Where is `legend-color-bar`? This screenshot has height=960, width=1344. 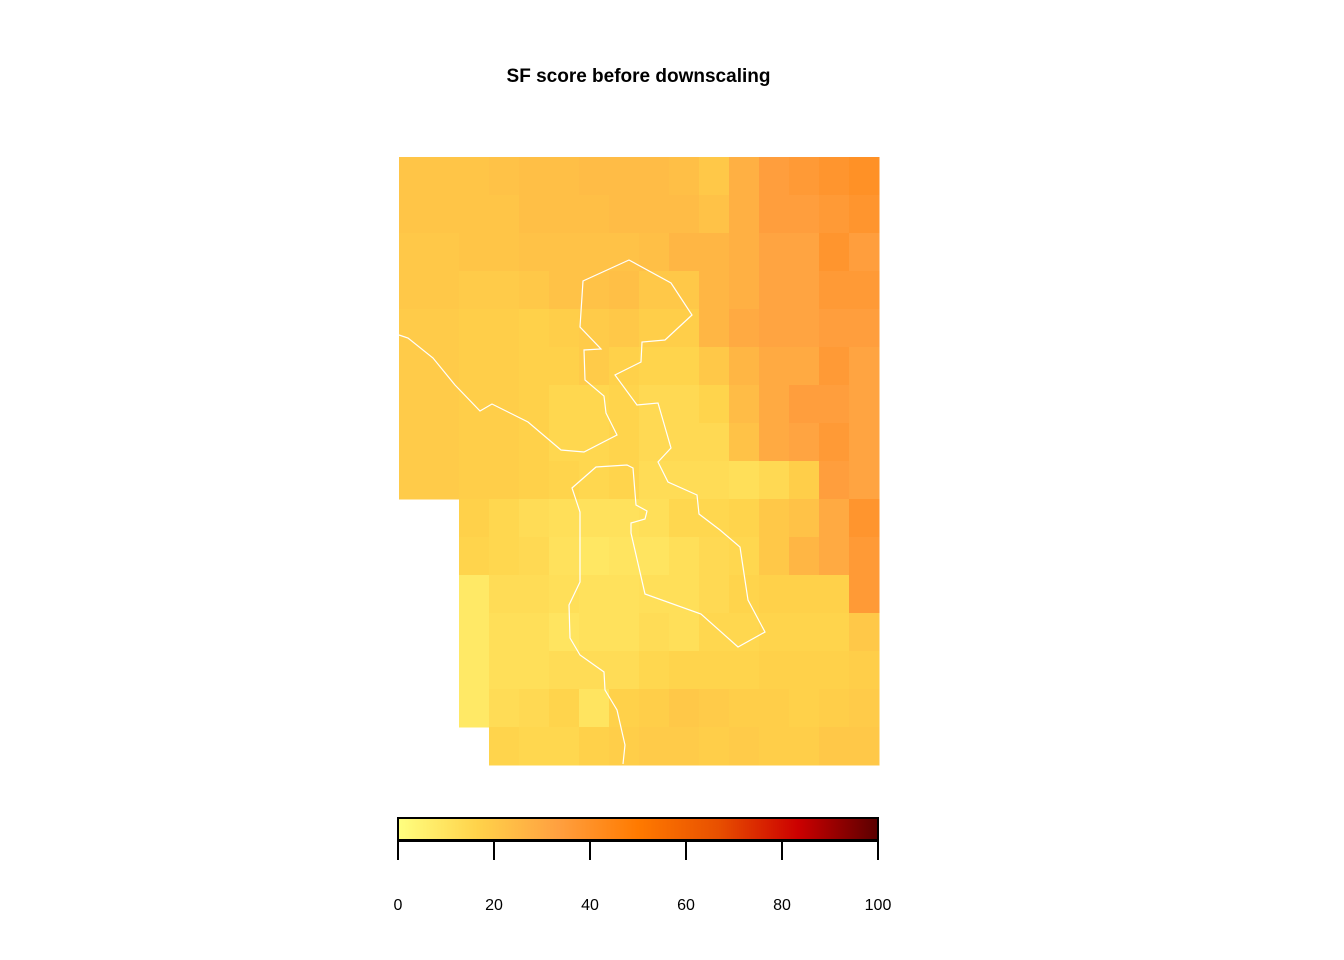
legend-color-bar is located at coordinates (638, 829).